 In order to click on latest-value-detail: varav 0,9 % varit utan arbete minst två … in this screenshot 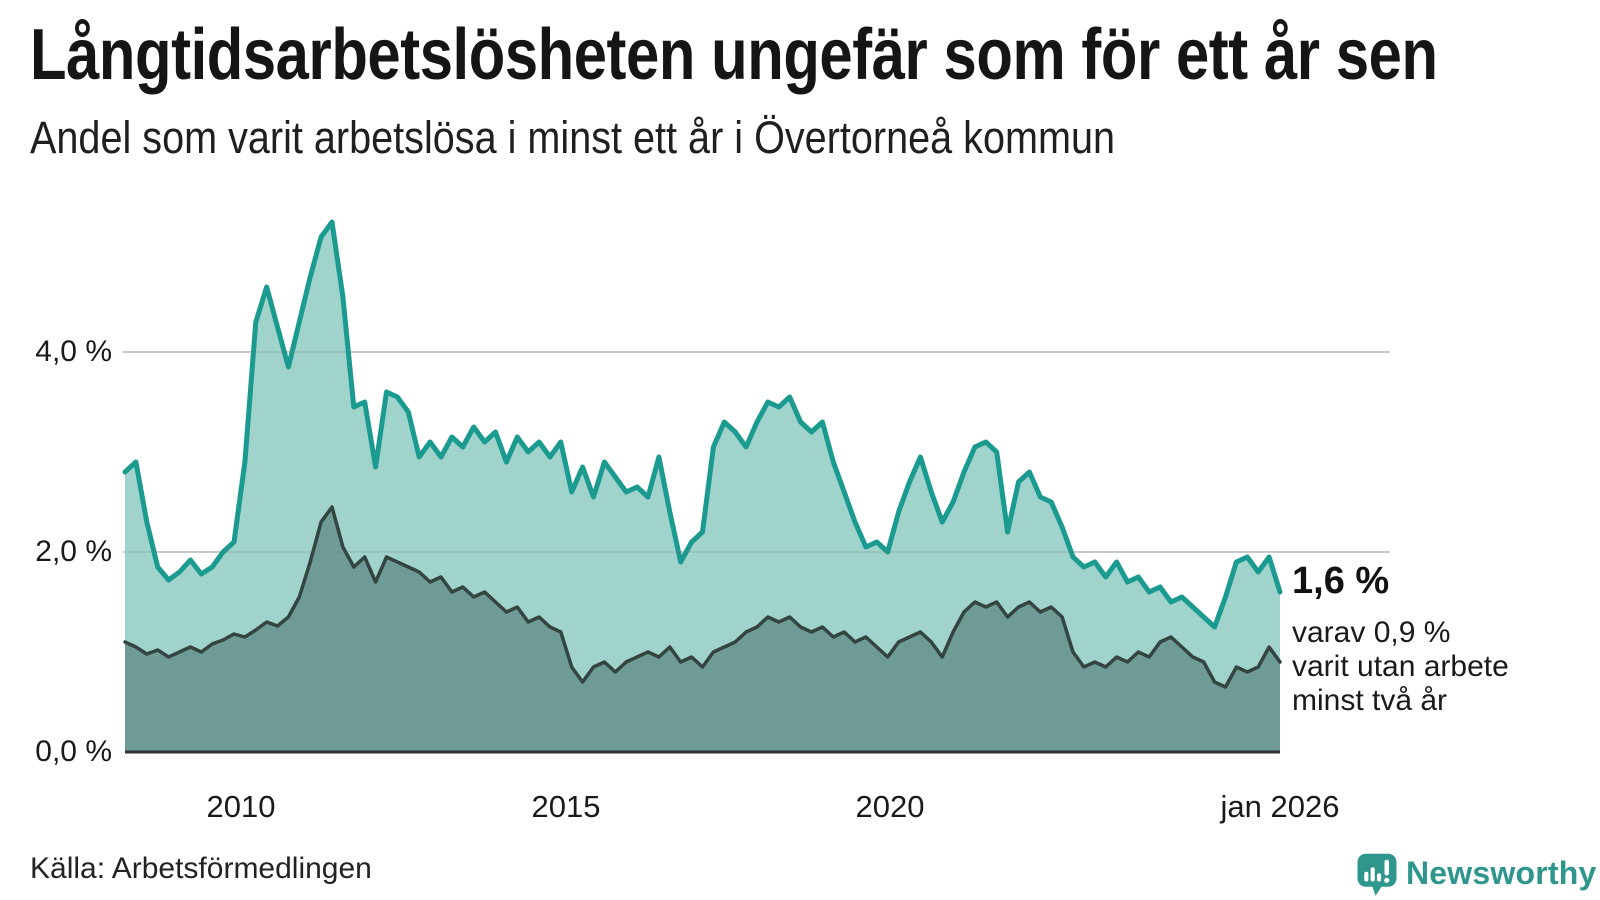, I will do `click(1400, 667)`.